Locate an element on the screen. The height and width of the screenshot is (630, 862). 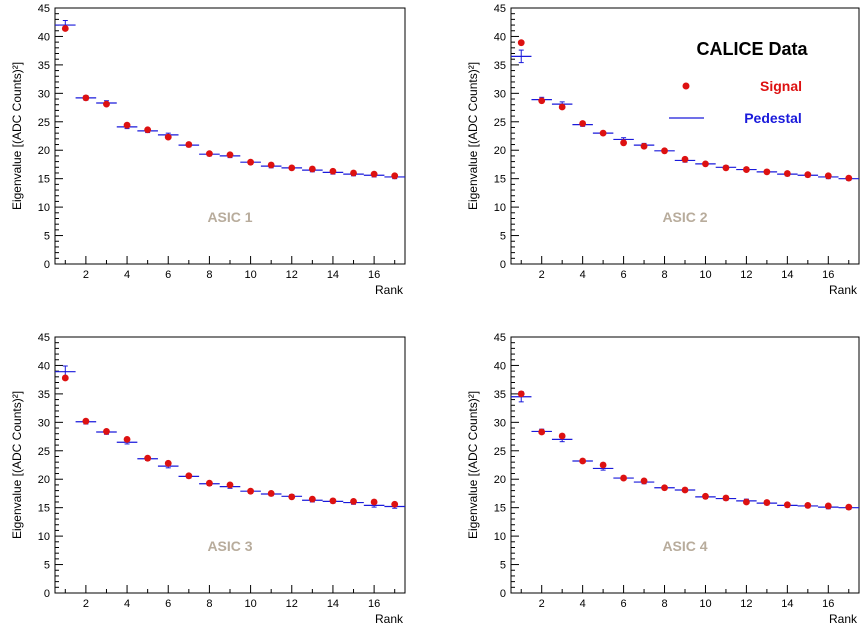
legend-pedestal-label: Pedestal is located at coordinates (773, 118).